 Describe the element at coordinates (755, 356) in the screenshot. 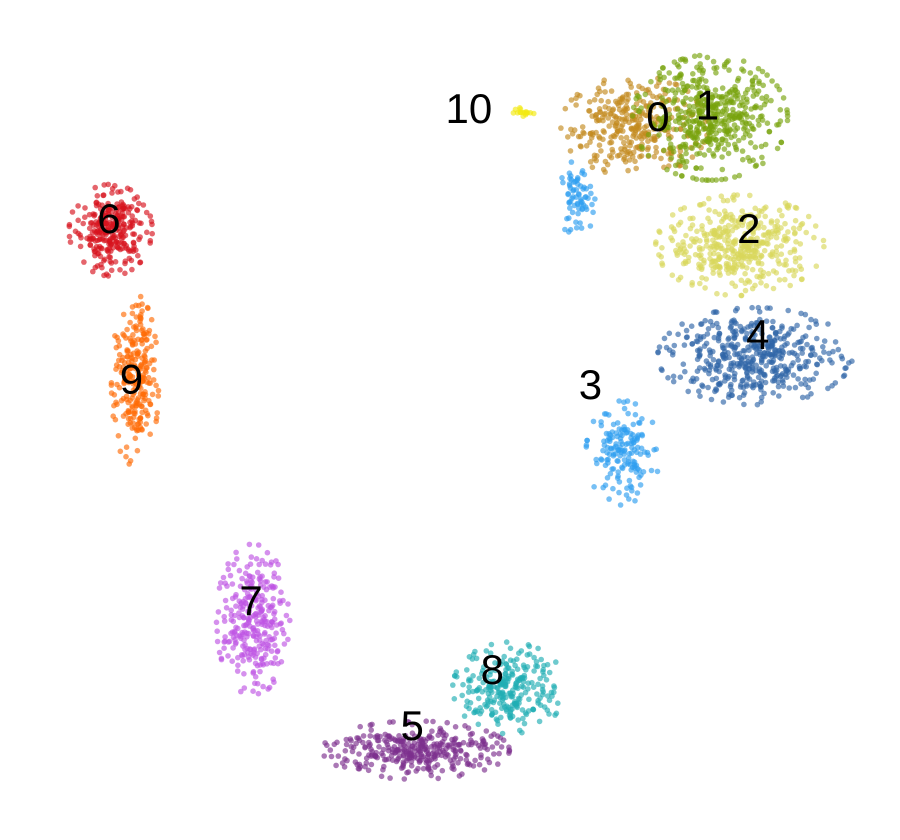

I see `cluster-4-points` at that location.